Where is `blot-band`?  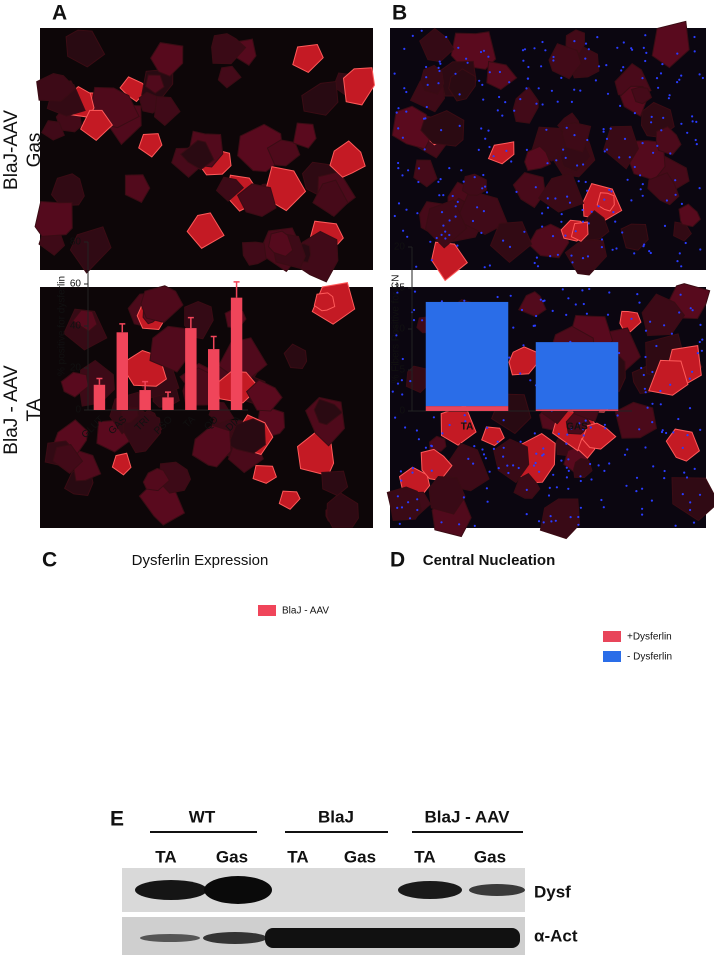 blot-band is located at coordinates (238, 890).